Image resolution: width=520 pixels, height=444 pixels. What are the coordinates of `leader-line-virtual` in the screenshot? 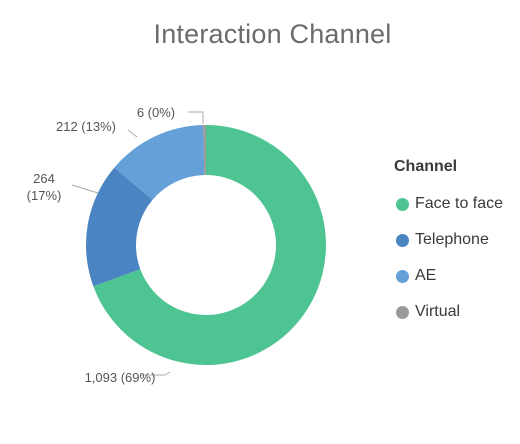 It's located at (196, 117).